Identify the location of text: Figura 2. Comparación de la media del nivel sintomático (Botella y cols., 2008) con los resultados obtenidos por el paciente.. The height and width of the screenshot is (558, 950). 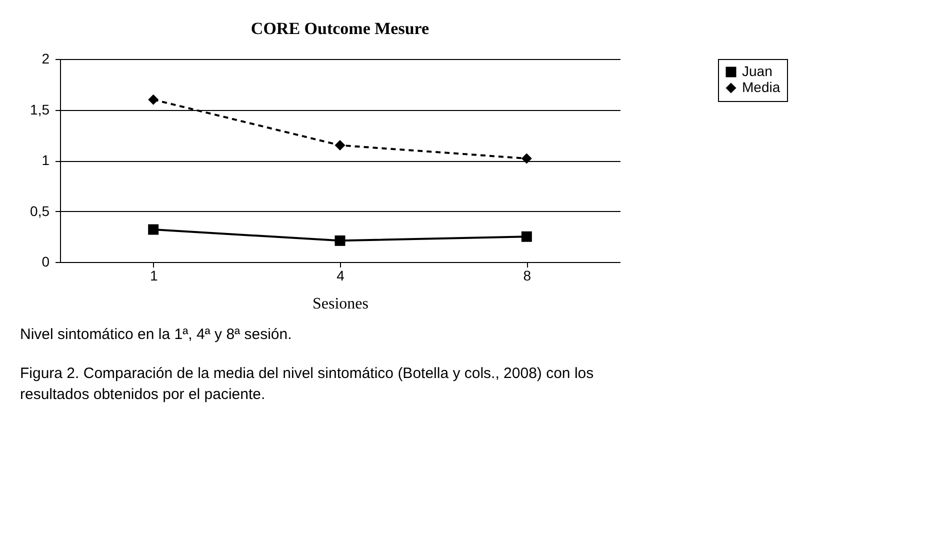
(307, 384).